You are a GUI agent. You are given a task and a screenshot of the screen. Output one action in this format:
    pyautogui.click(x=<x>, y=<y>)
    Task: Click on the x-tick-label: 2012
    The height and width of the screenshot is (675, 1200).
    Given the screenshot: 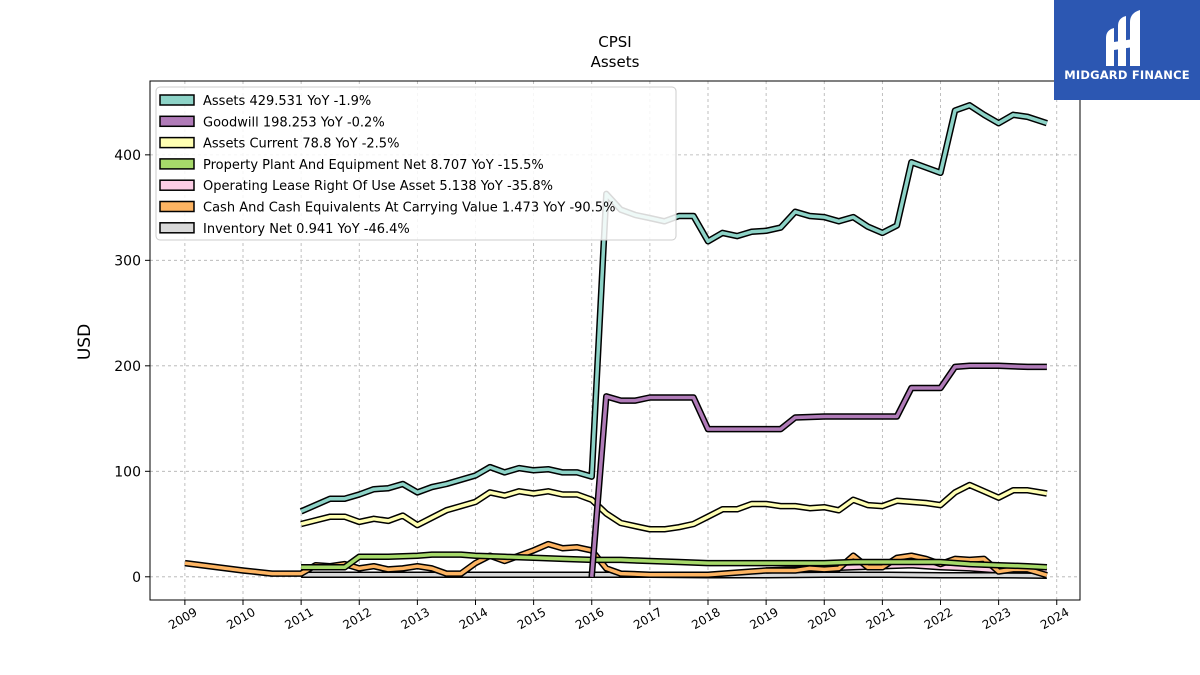 What is the action you would take?
    pyautogui.click(x=357, y=618)
    